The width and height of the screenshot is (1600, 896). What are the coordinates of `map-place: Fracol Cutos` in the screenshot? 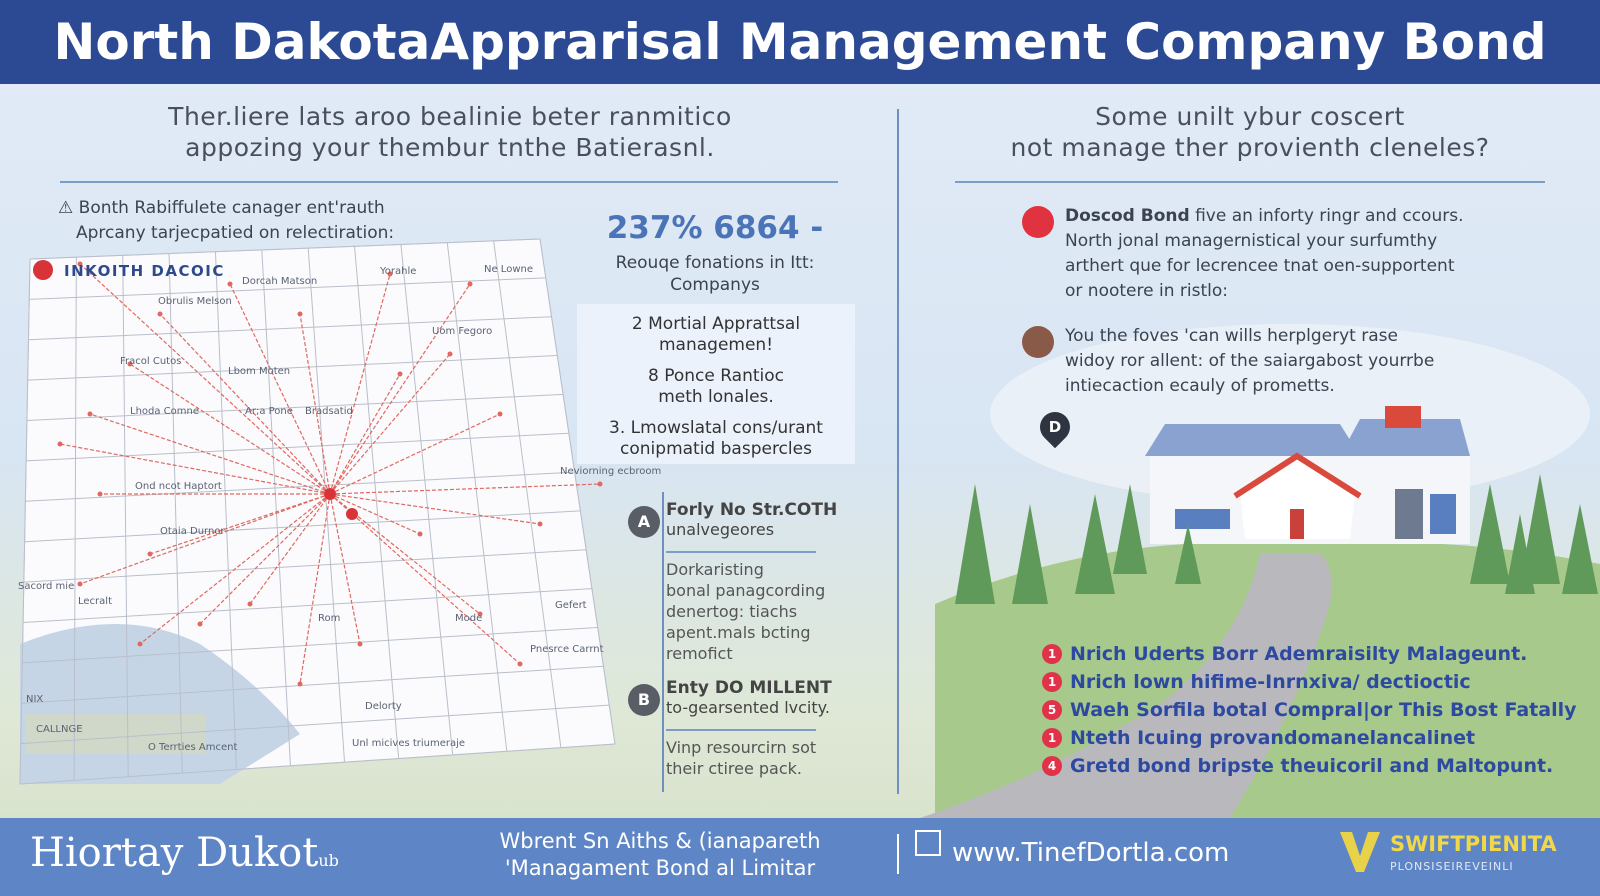 It's located at (150, 361).